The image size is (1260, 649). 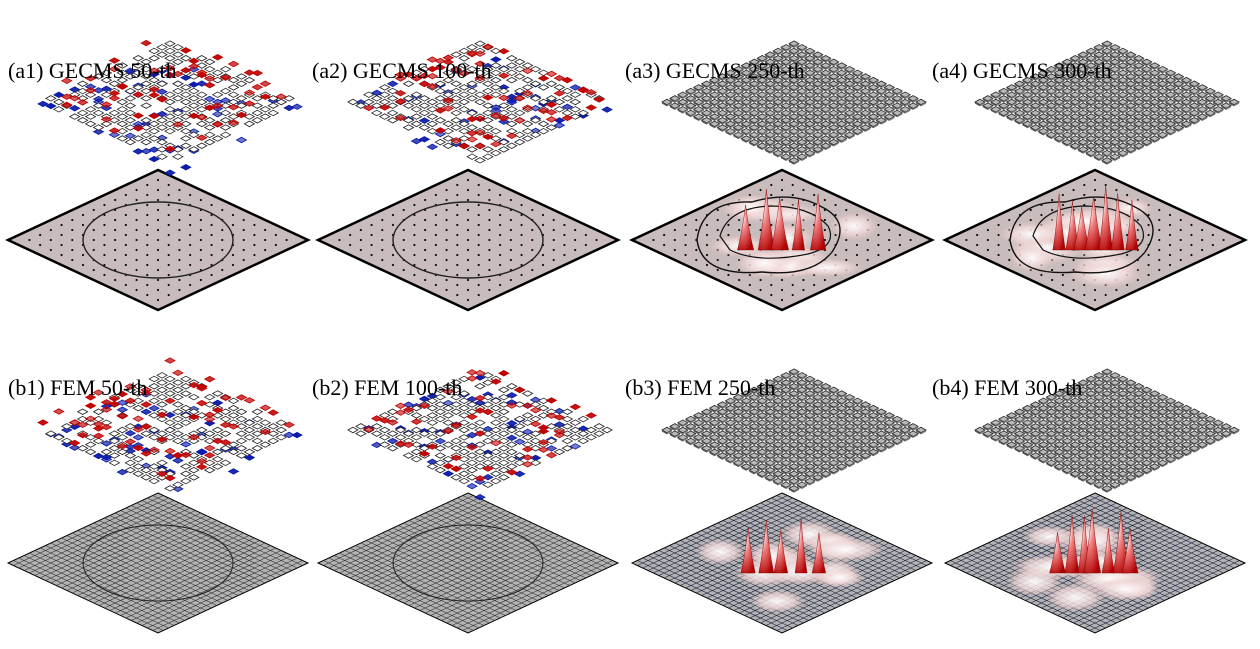 I want to click on panel-label-b3: (b3) FEM 250-th, so click(x=700, y=387).